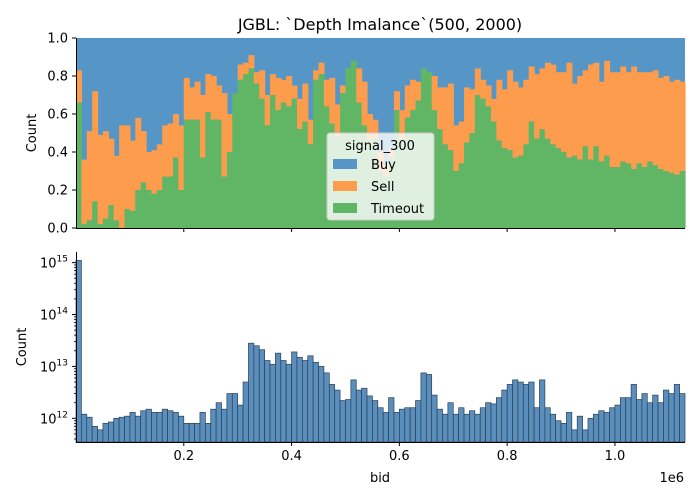  What do you see at coordinates (379, 24) in the screenshot?
I see `chart-title: JGBL: `Depth Imalance`(500, 2000)` at bounding box center [379, 24].